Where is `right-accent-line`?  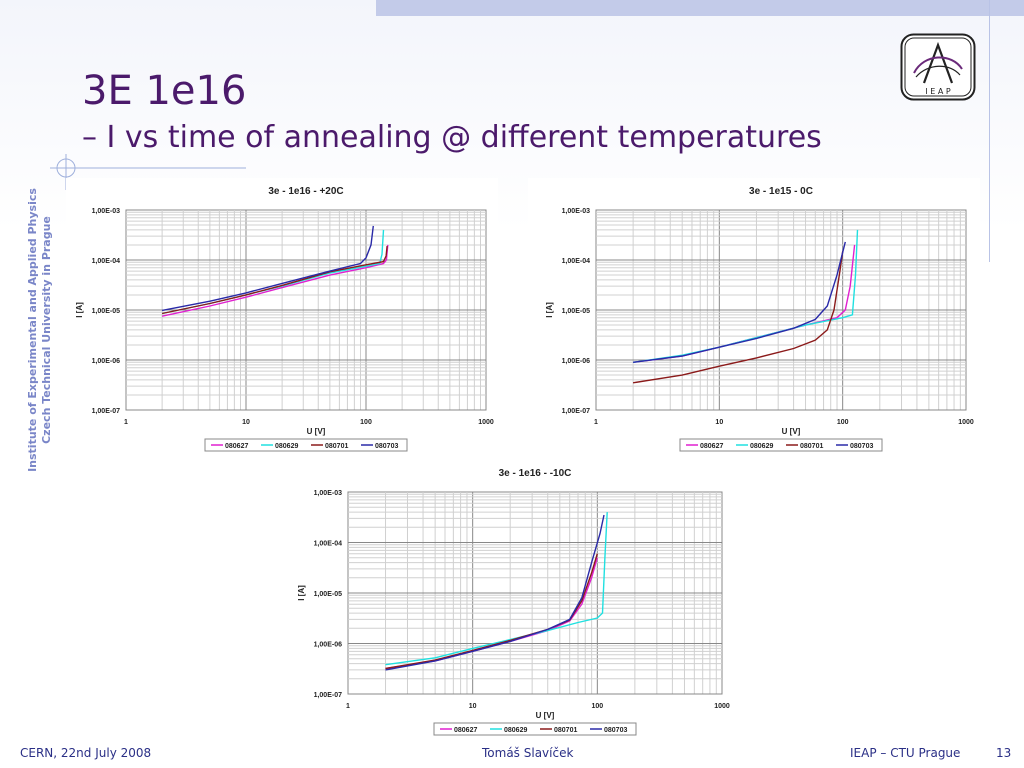 right-accent-line is located at coordinates (989, 131).